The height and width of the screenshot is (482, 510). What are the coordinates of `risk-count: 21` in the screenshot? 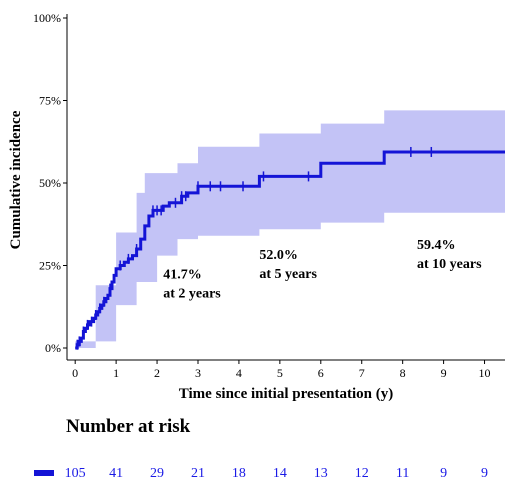 It's located at (198, 473).